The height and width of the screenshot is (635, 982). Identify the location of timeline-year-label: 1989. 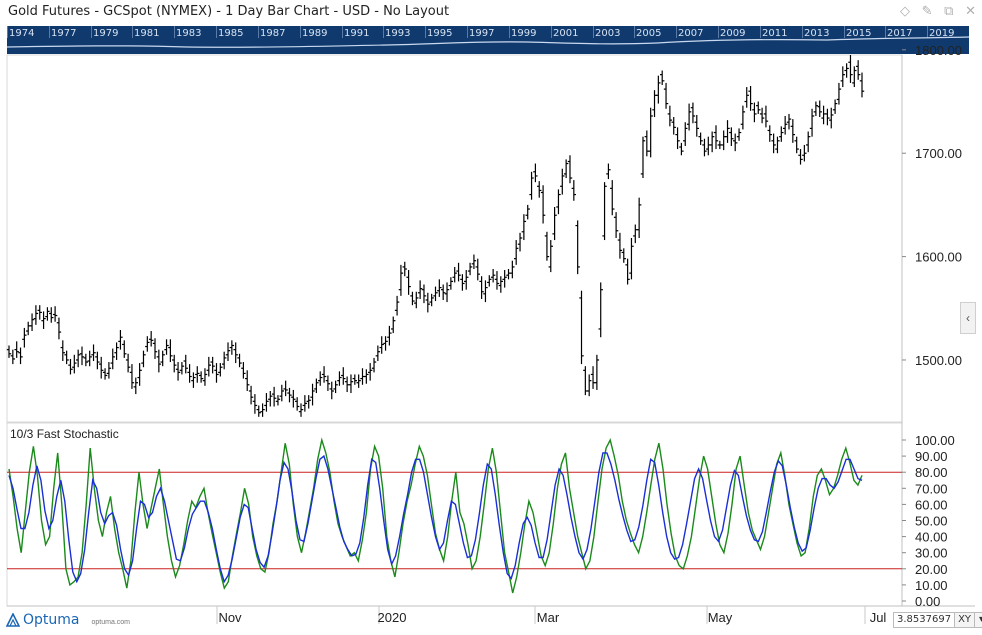
(315, 33).